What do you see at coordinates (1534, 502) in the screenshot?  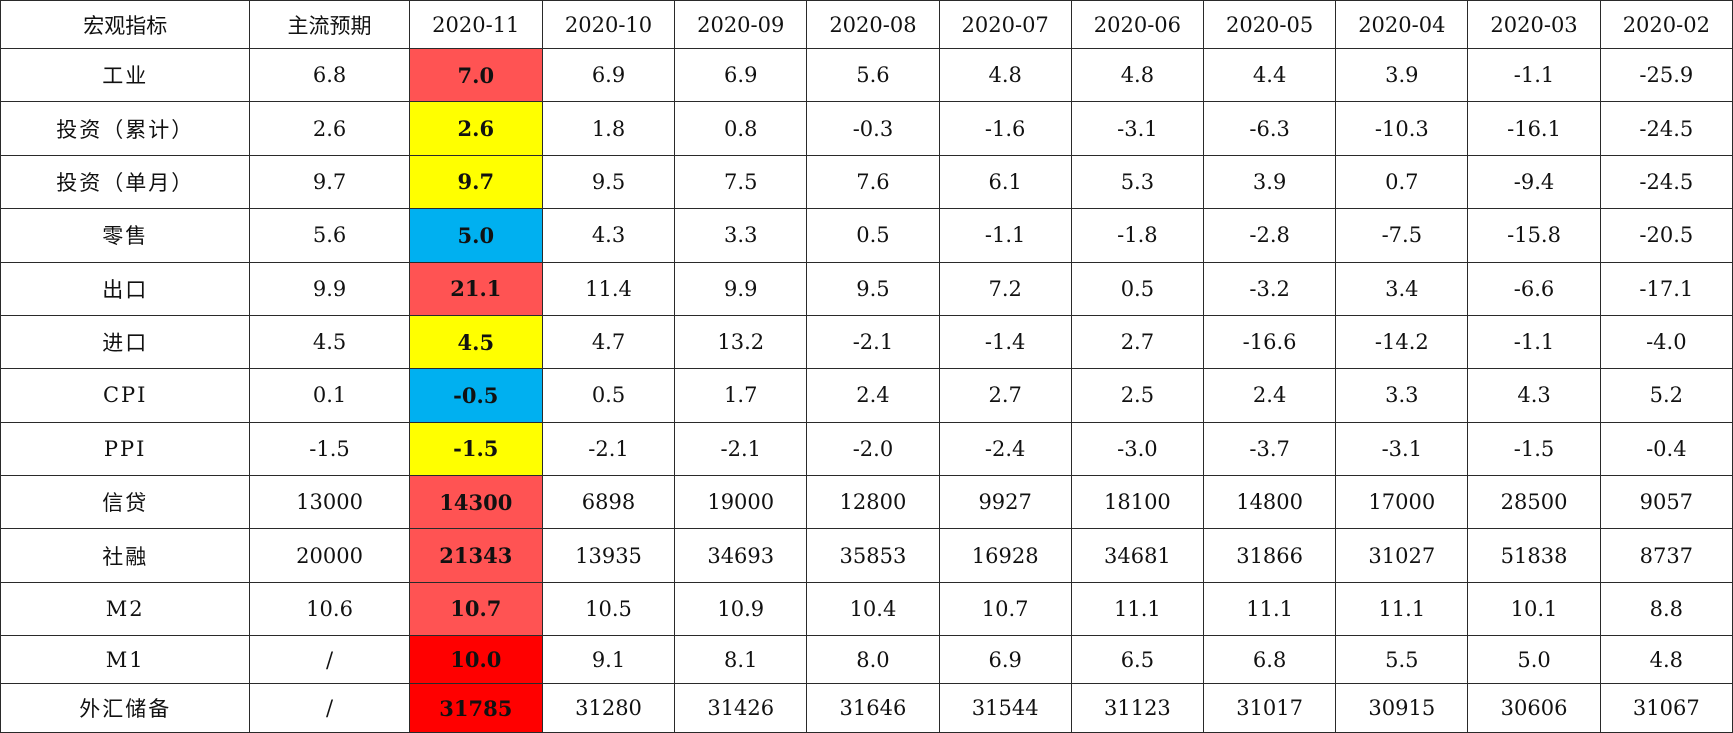 I see `history-cell: 28500` at bounding box center [1534, 502].